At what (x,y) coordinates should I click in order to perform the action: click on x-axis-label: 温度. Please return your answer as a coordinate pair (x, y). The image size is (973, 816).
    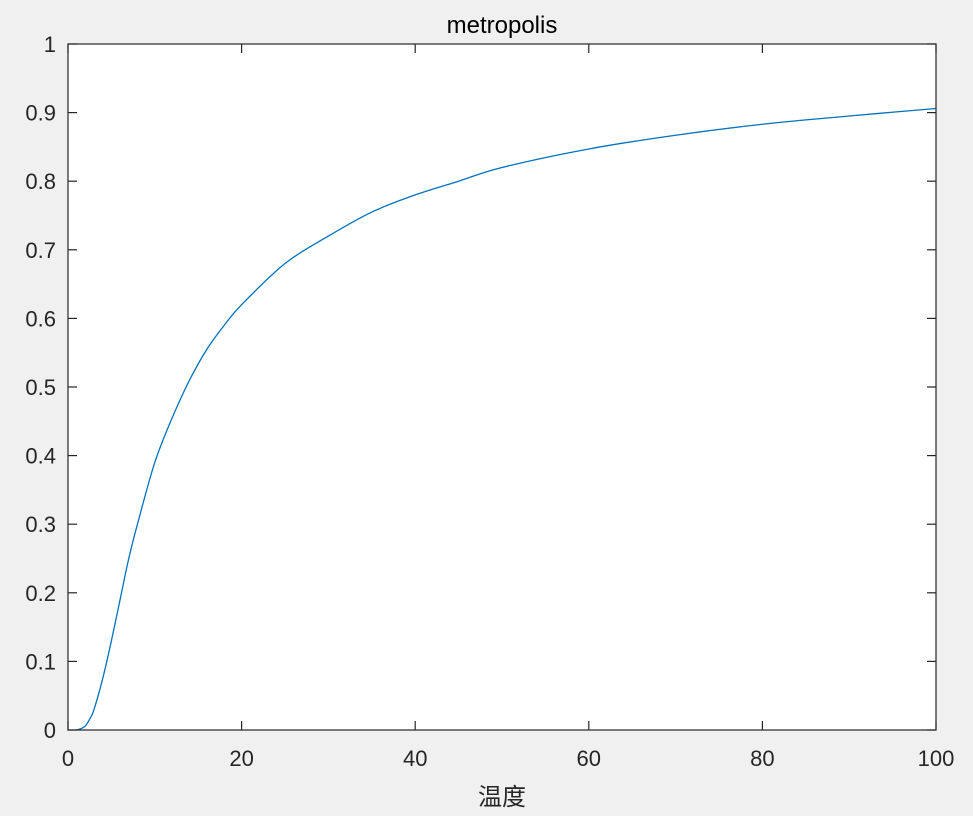
    Looking at the image, I should click on (502, 797).